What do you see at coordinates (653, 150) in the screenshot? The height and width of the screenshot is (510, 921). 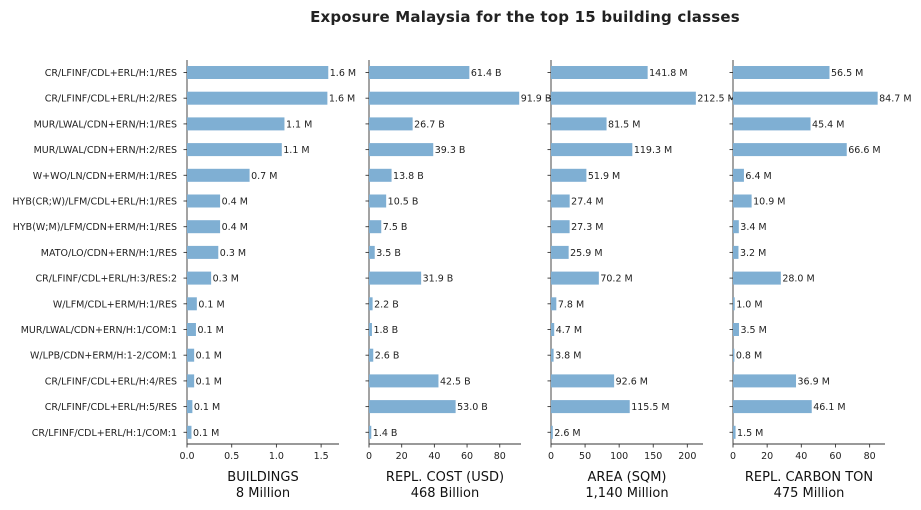 I see `data-label: 119.3 M` at bounding box center [653, 150].